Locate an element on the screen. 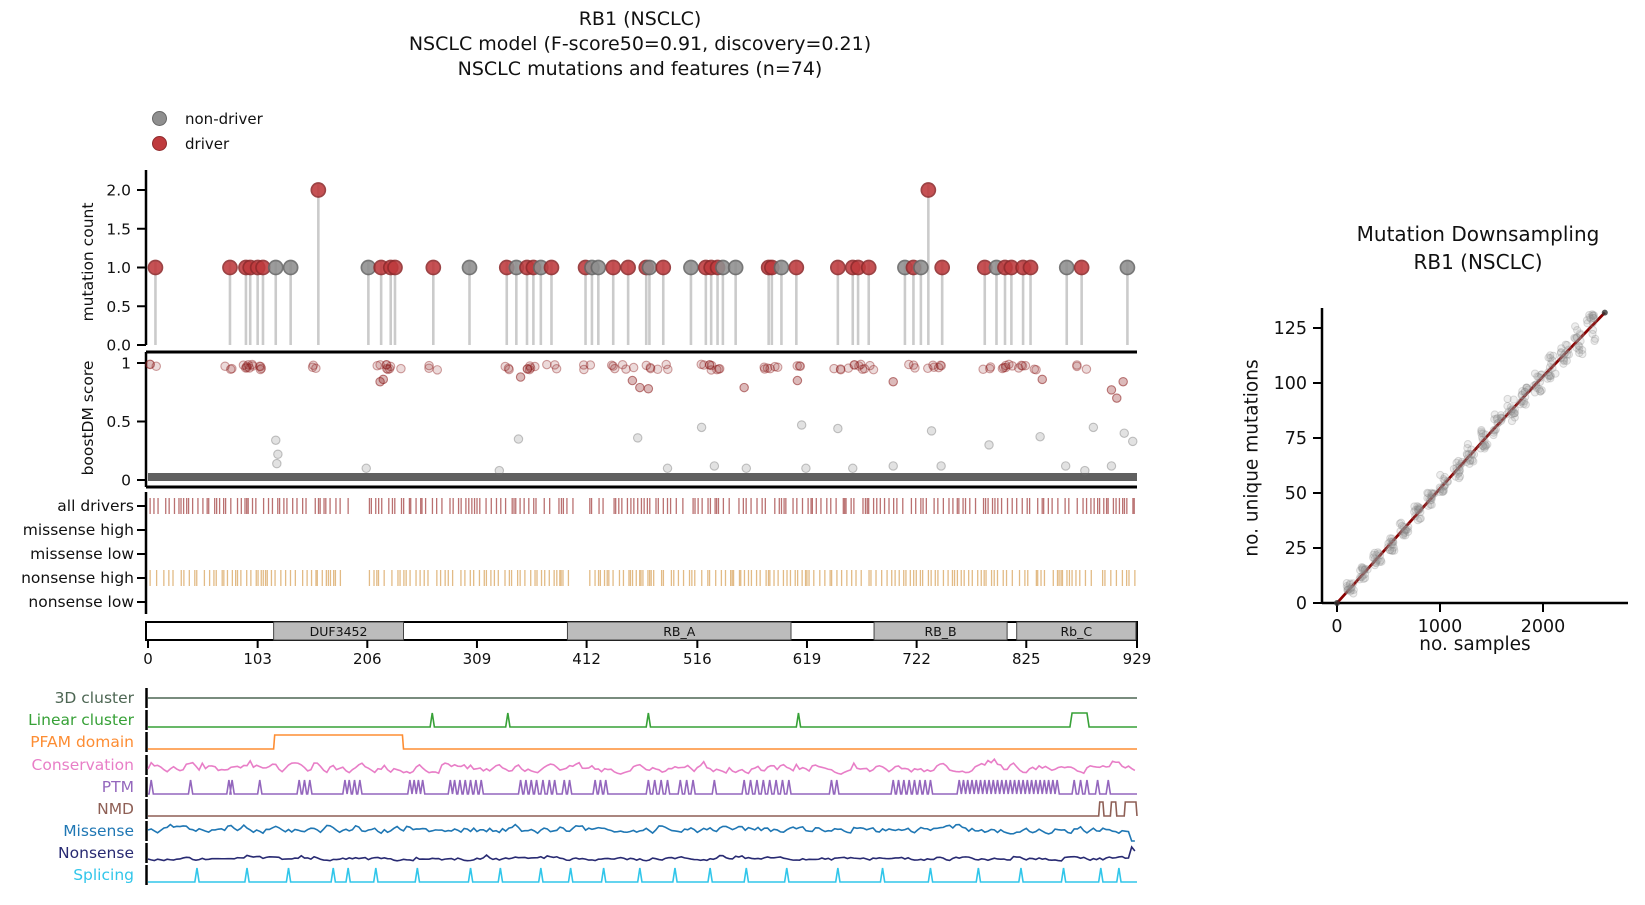 The image size is (1645, 905). protein-domain is located at coordinates (339, 631).